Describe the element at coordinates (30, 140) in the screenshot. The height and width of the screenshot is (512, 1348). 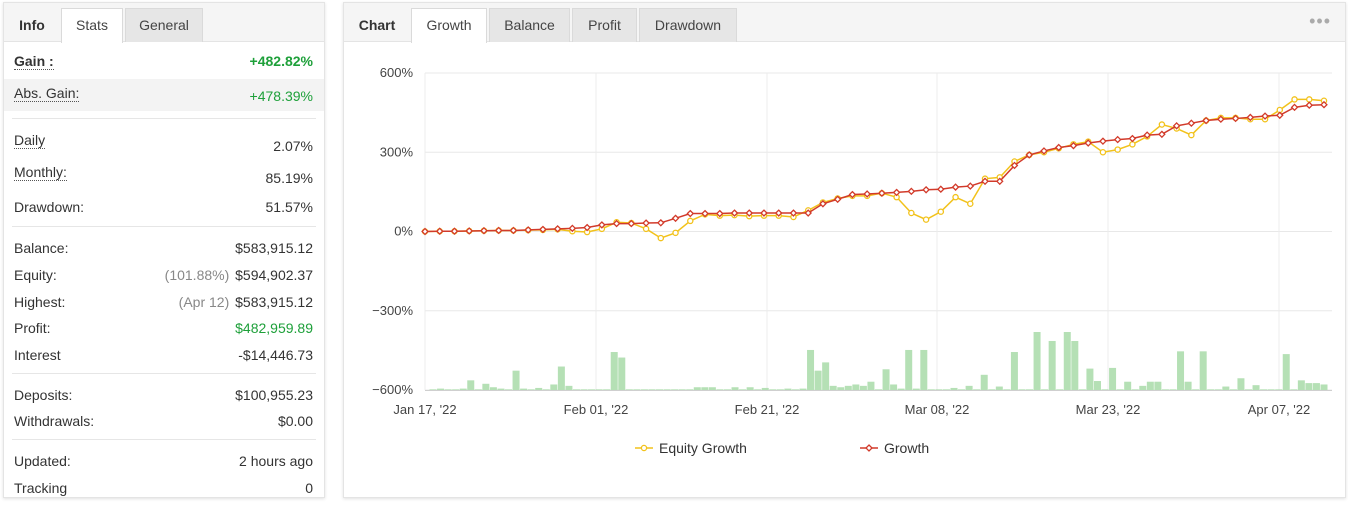
I see `stat-label: Daily` at that location.